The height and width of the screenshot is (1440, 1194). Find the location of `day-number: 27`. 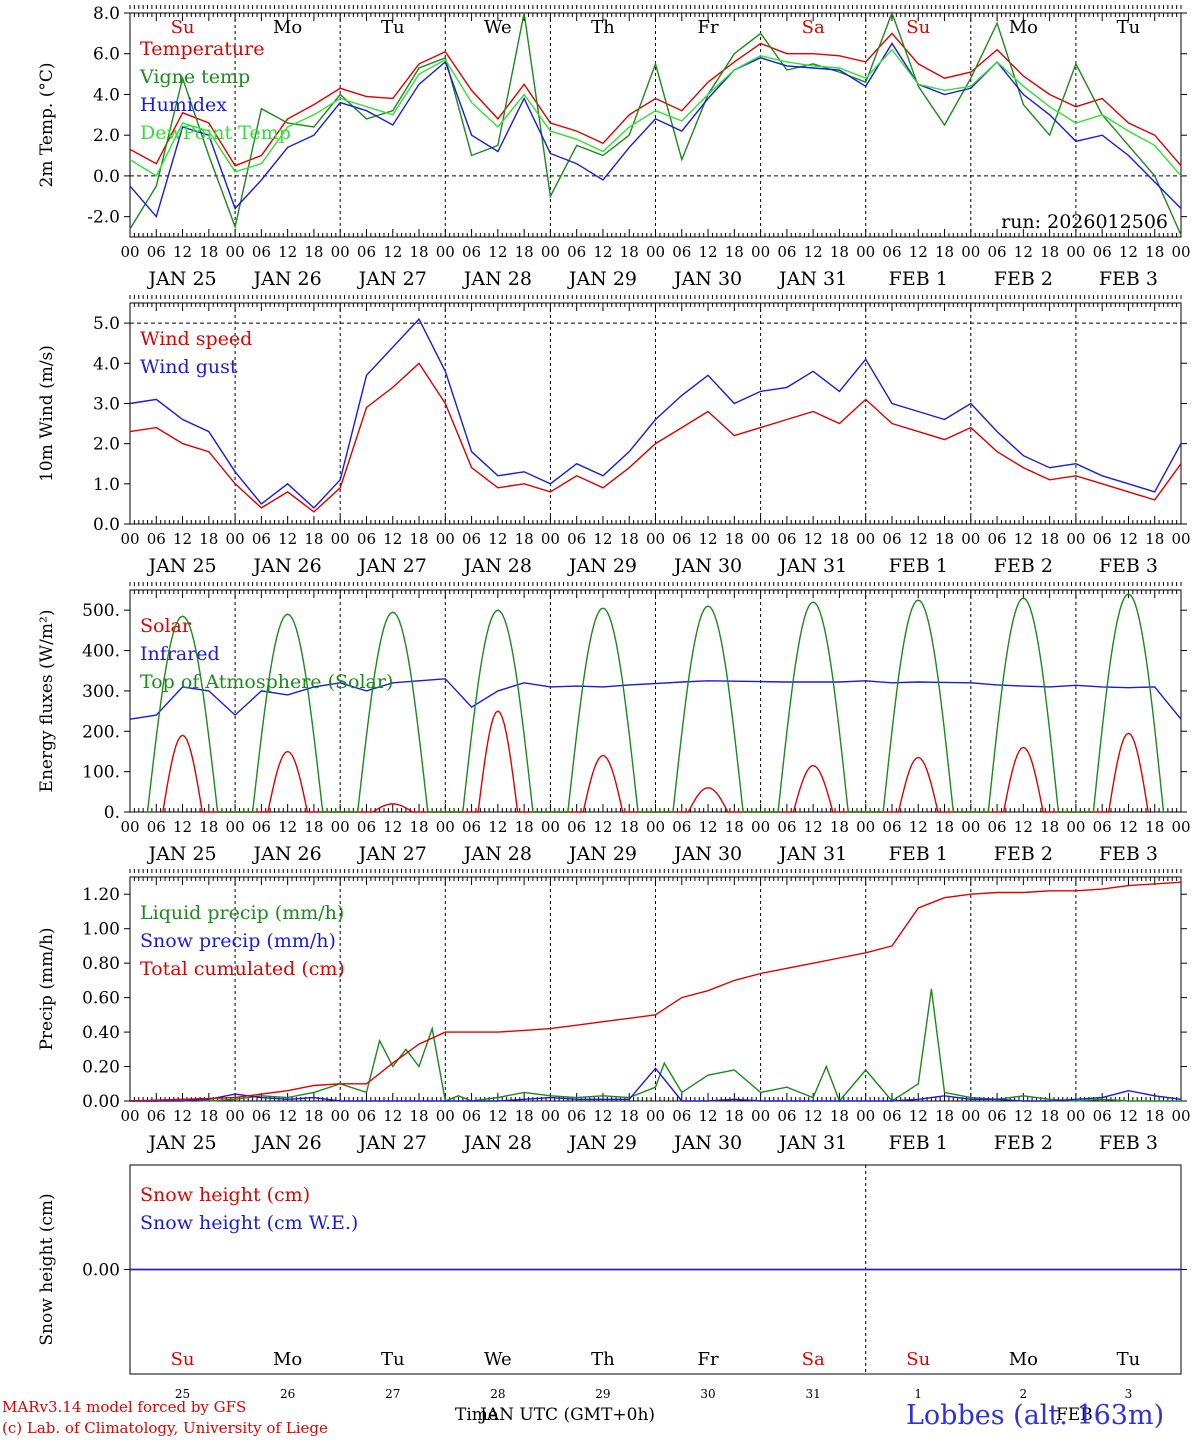

day-number: 27 is located at coordinates (392, 1394).